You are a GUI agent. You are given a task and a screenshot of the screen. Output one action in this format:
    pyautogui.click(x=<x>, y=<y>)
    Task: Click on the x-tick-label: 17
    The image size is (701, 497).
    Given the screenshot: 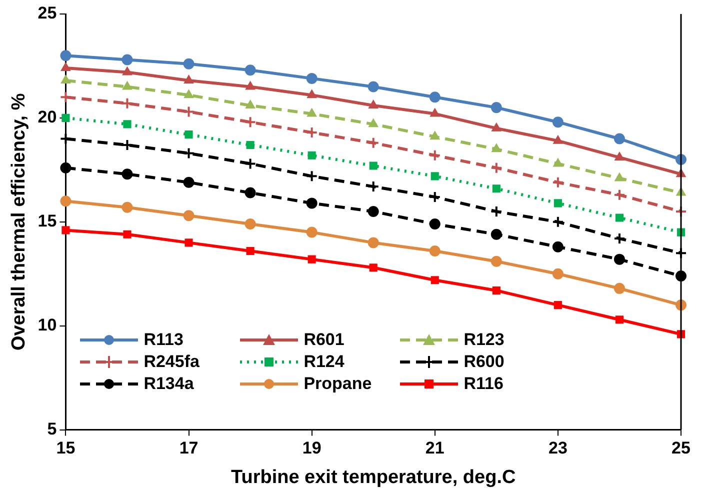 What is the action you would take?
    pyautogui.click(x=188, y=448)
    